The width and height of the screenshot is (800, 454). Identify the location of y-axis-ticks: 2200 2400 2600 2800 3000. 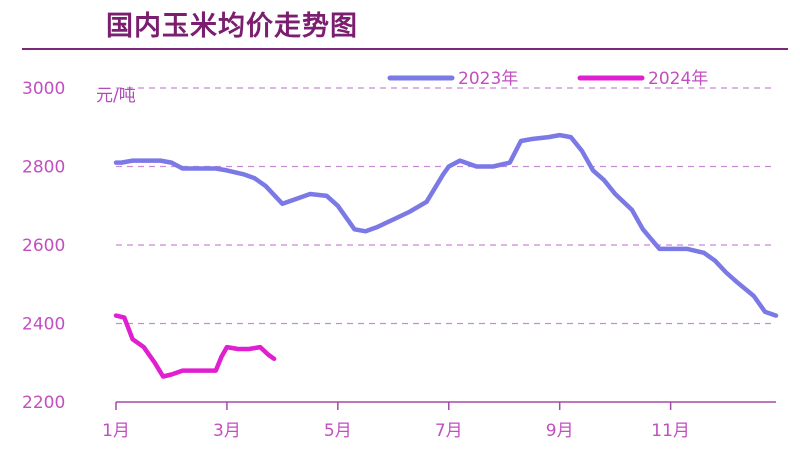
(43, 246).